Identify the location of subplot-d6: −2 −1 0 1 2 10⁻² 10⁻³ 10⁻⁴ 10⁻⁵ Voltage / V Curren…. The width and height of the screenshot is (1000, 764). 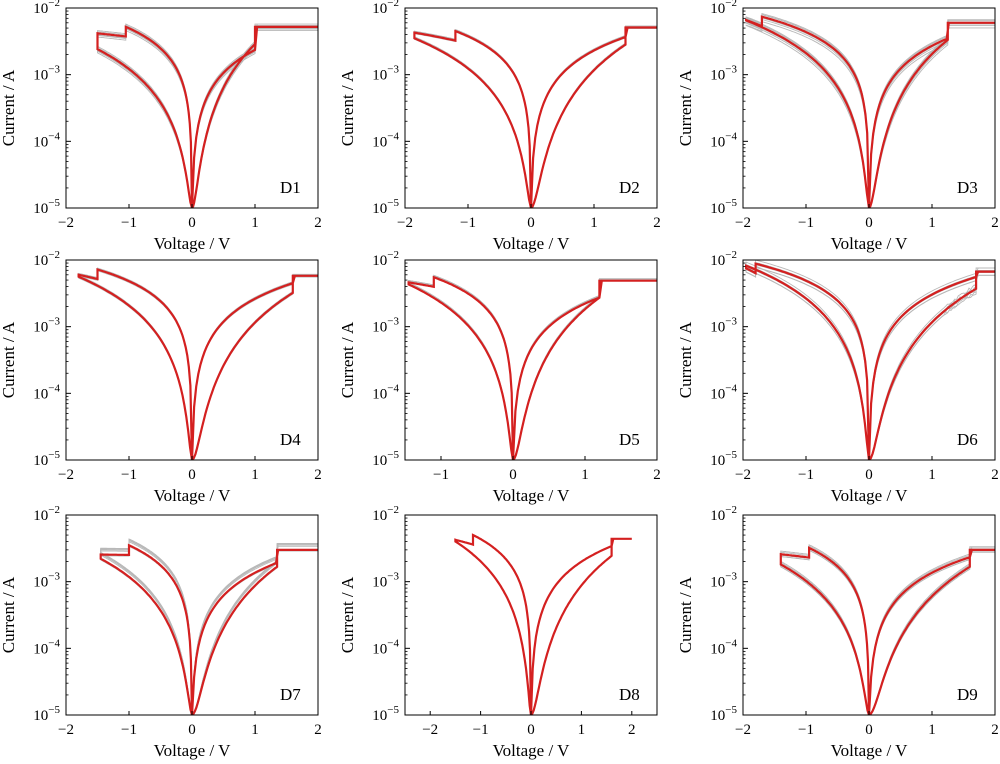
(837, 377).